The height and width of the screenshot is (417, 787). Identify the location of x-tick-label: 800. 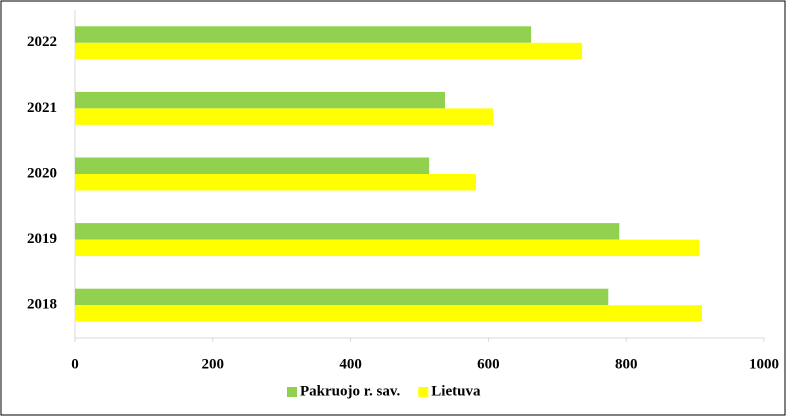
(626, 364).